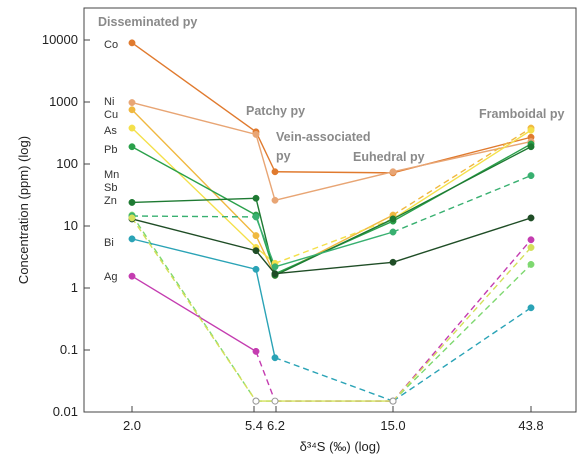 This screenshot has width=582, height=464. Describe the element at coordinates (110, 201) in the screenshot. I see `element-label-zn: Zn` at that location.